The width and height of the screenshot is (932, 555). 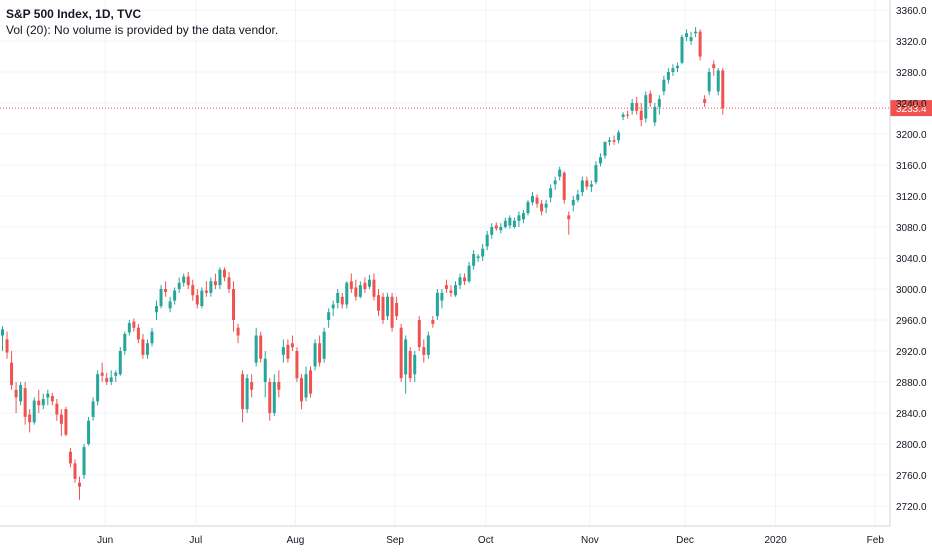 What do you see at coordinates (911, 383) in the screenshot?
I see `y-tick-label: 2880.0` at bounding box center [911, 383].